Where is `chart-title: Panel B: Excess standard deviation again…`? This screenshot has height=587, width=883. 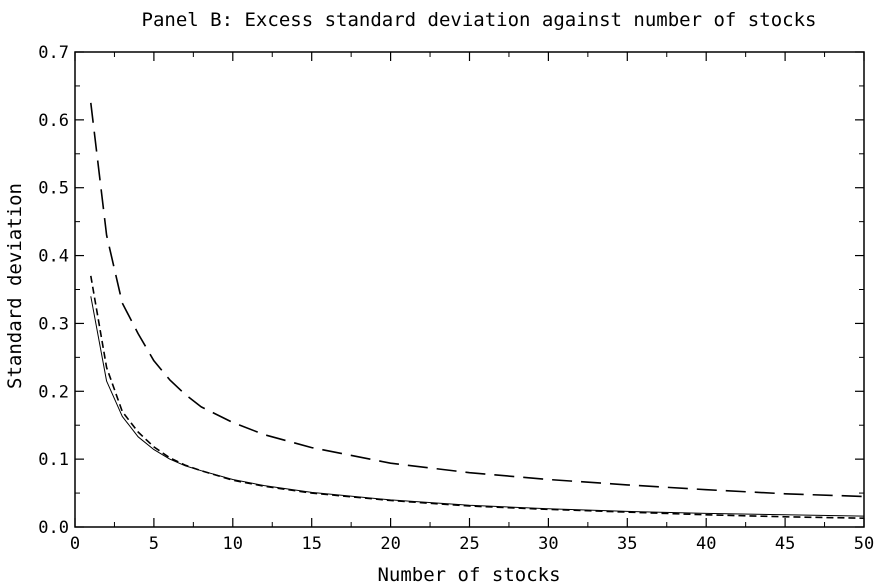
chart-title: Panel B: Excess standard deviation again… is located at coordinates (479, 20).